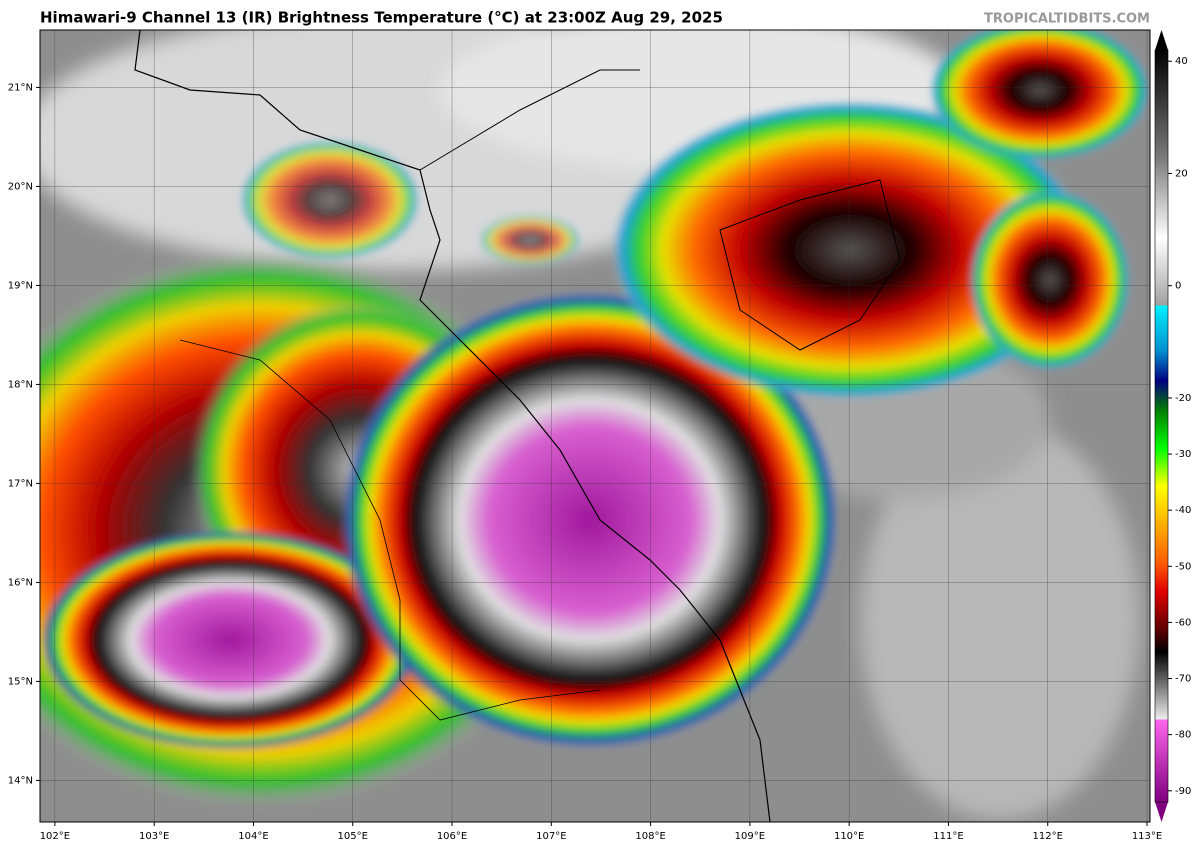 Image resolution: width=1200 pixels, height=849 pixels. Describe the element at coordinates (20, 780) in the screenshot. I see `lat-tick-label: 14°N` at that location.